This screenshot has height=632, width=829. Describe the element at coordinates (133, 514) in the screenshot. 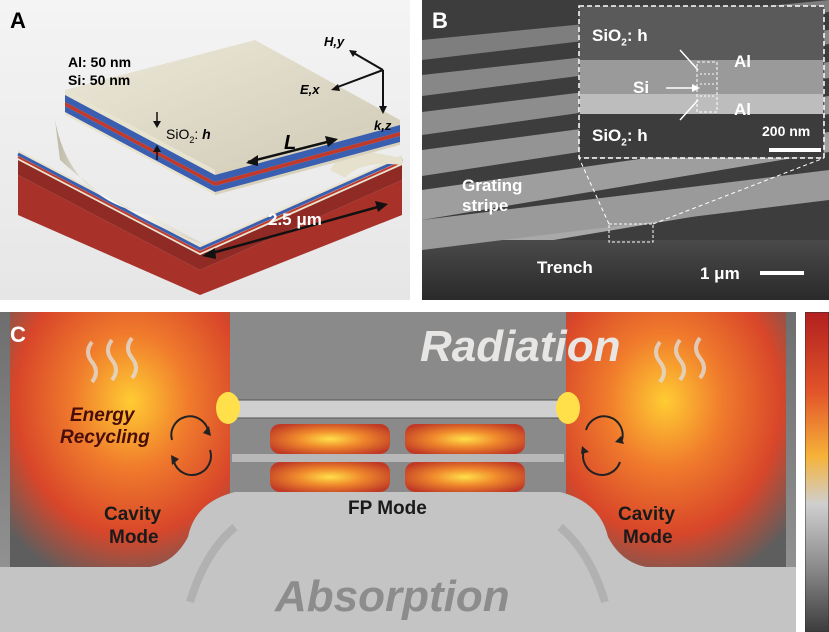

I see `cavity-left-label-1: Cavity` at that location.